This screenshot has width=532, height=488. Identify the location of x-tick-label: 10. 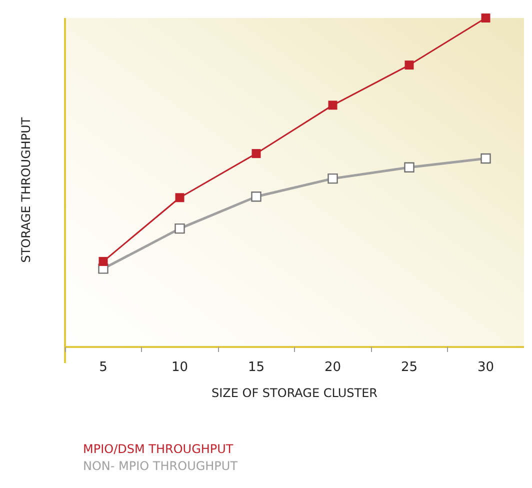
(179, 367).